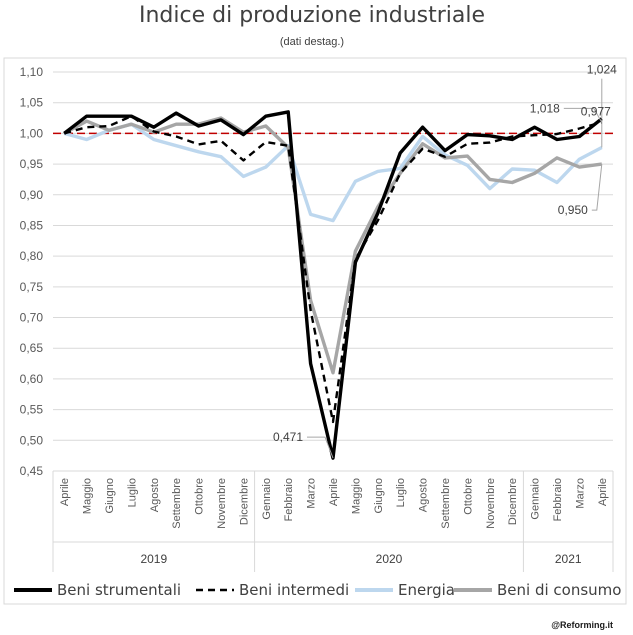 The height and width of the screenshot is (635, 633). I want to click on year-label: 2019, so click(153, 559).